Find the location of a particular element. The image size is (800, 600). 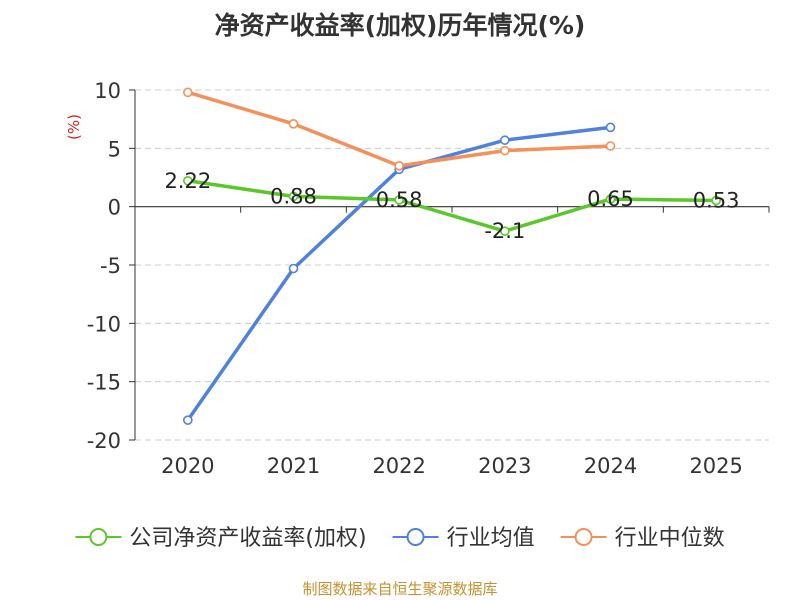

x-tick-label: 2020 is located at coordinates (187, 466).